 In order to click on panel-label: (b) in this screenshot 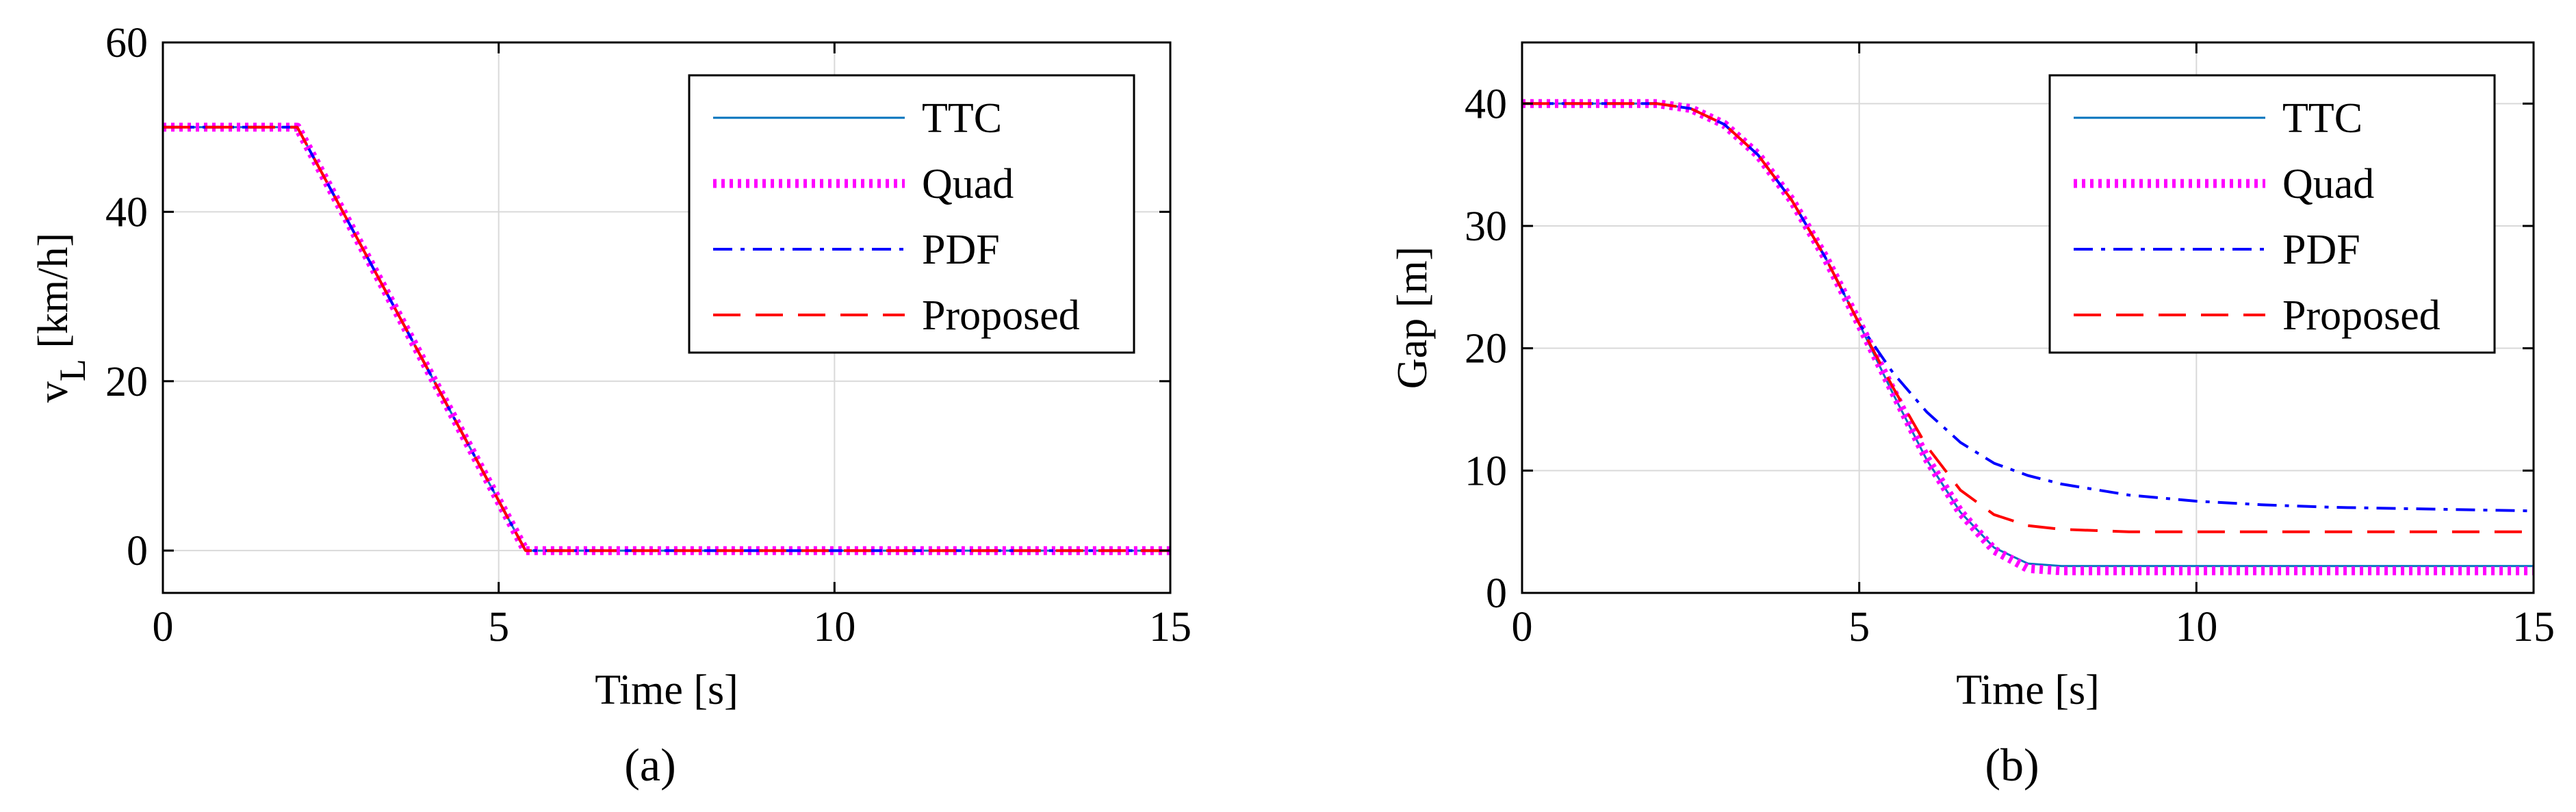, I will do `click(2012, 765)`.